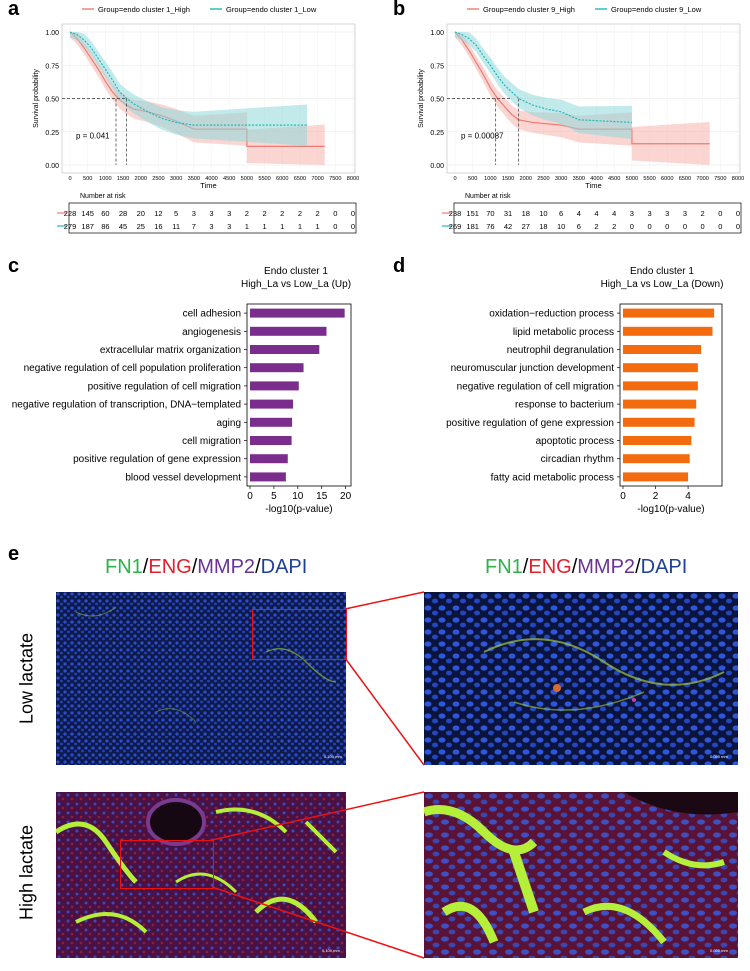  Describe the element at coordinates (208, 185) in the screenshot. I see `x-axis-label: Time` at that location.